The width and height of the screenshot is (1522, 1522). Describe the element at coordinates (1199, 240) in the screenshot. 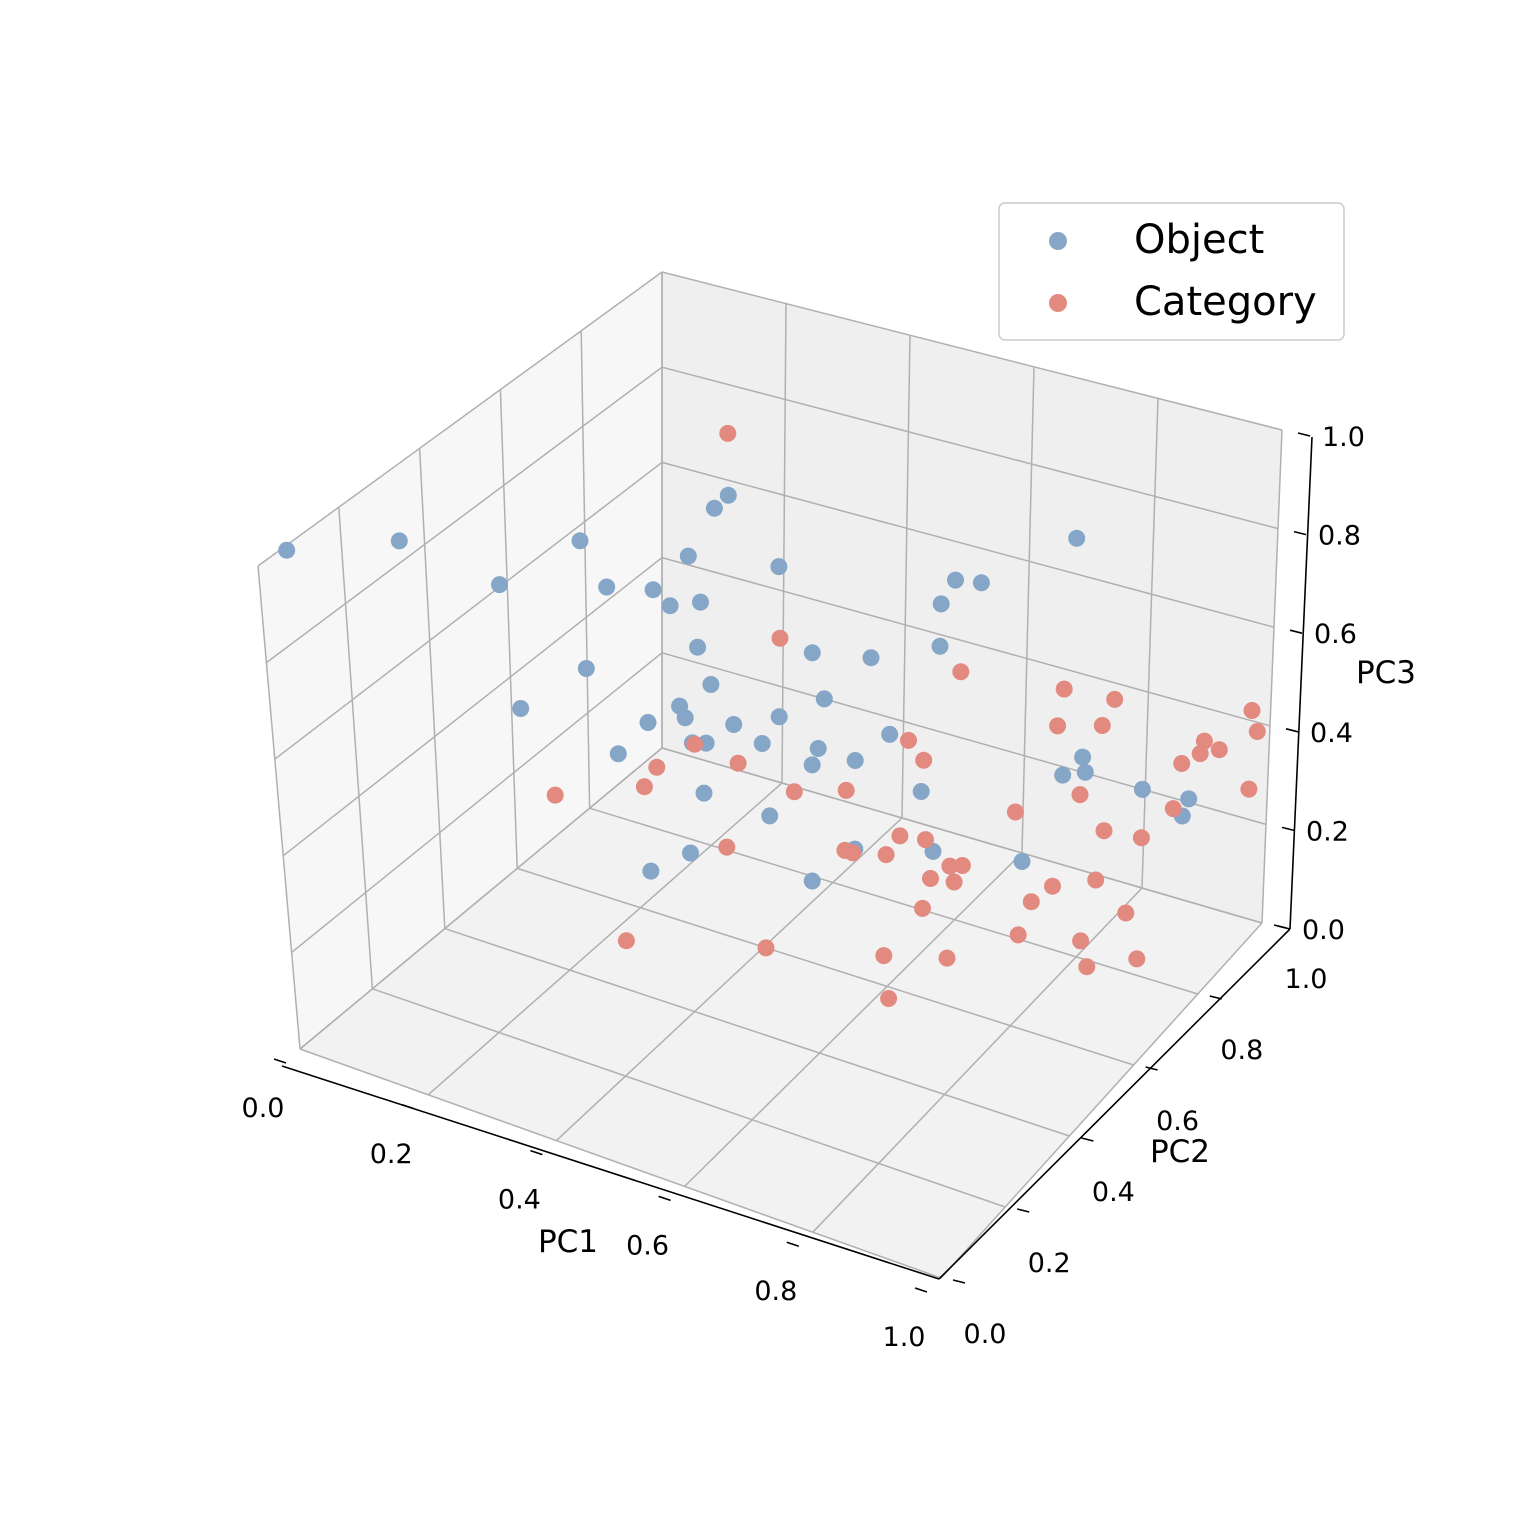

I see `legend-label-object: Object` at that location.